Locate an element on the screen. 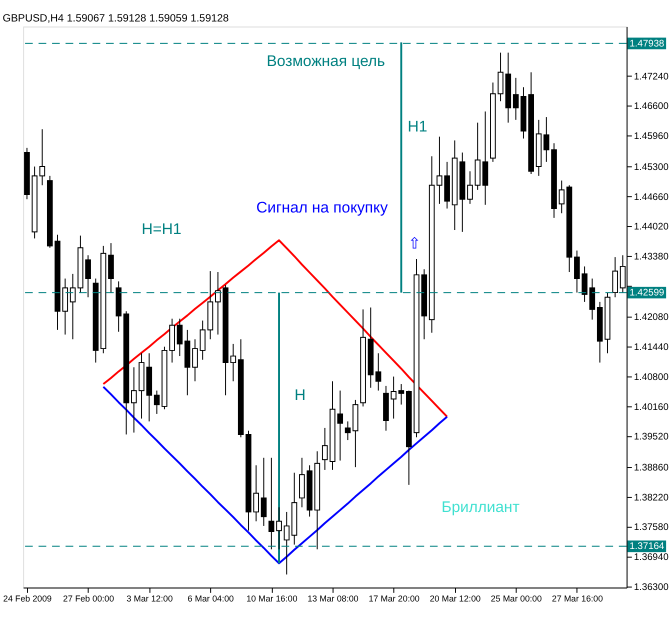  annotation: Бриллиант is located at coordinates (480, 507).